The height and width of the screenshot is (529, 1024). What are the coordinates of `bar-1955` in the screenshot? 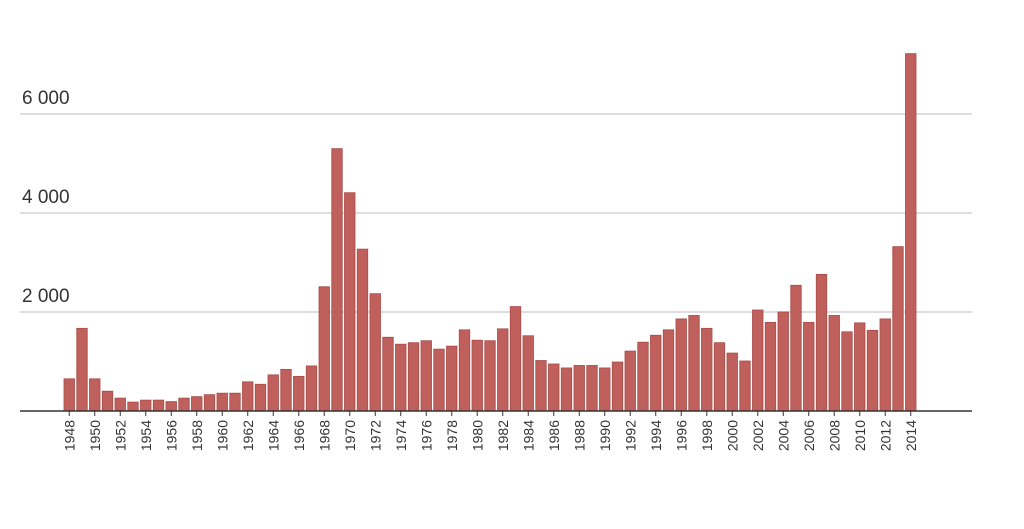 It's located at (158, 405).